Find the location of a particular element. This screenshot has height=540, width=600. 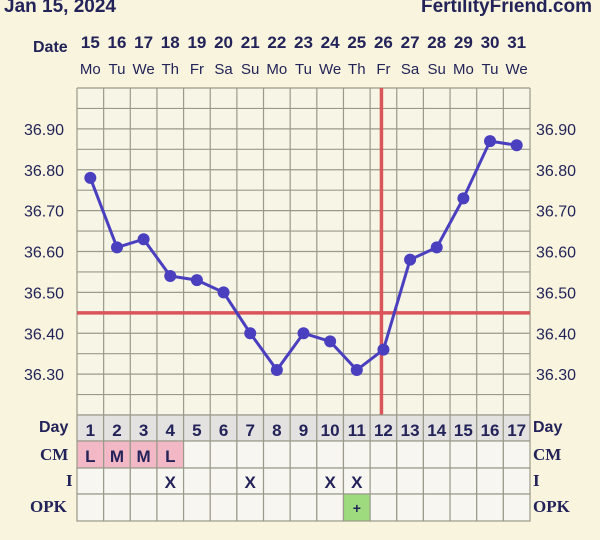

i-label-right: I is located at coordinates (536, 480).